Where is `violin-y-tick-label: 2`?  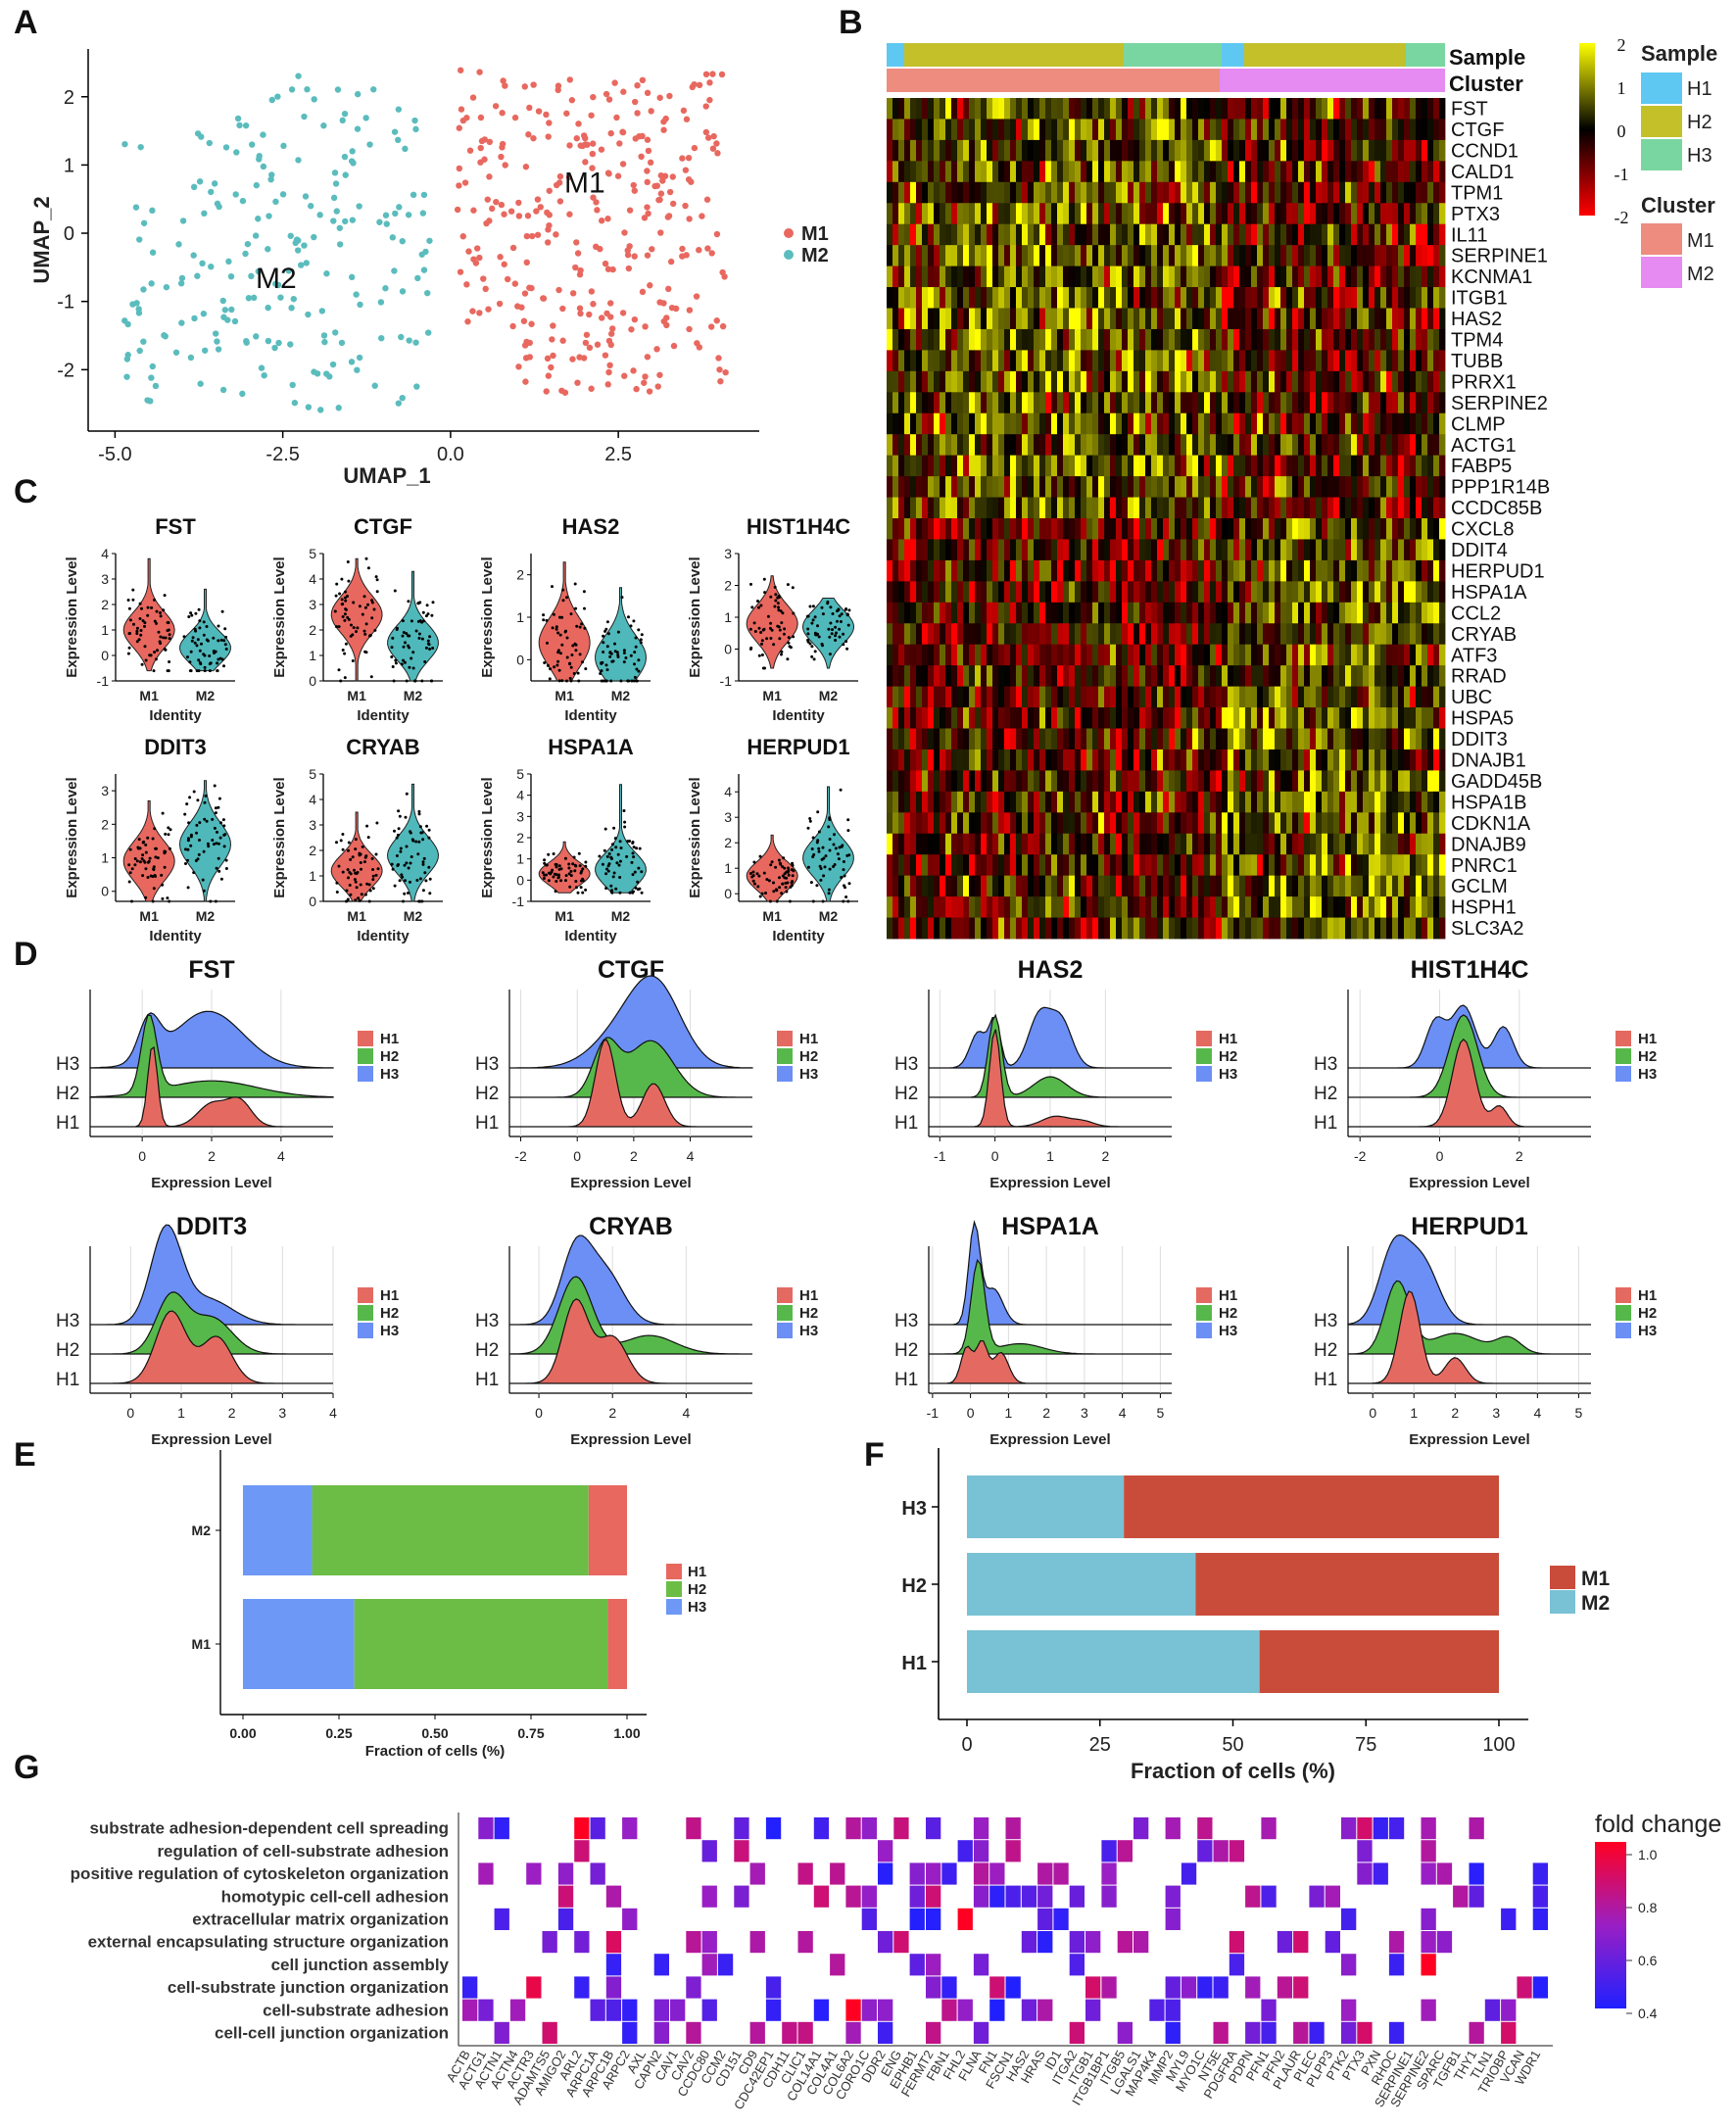
violin-y-tick-label: 2 is located at coordinates (313, 630).